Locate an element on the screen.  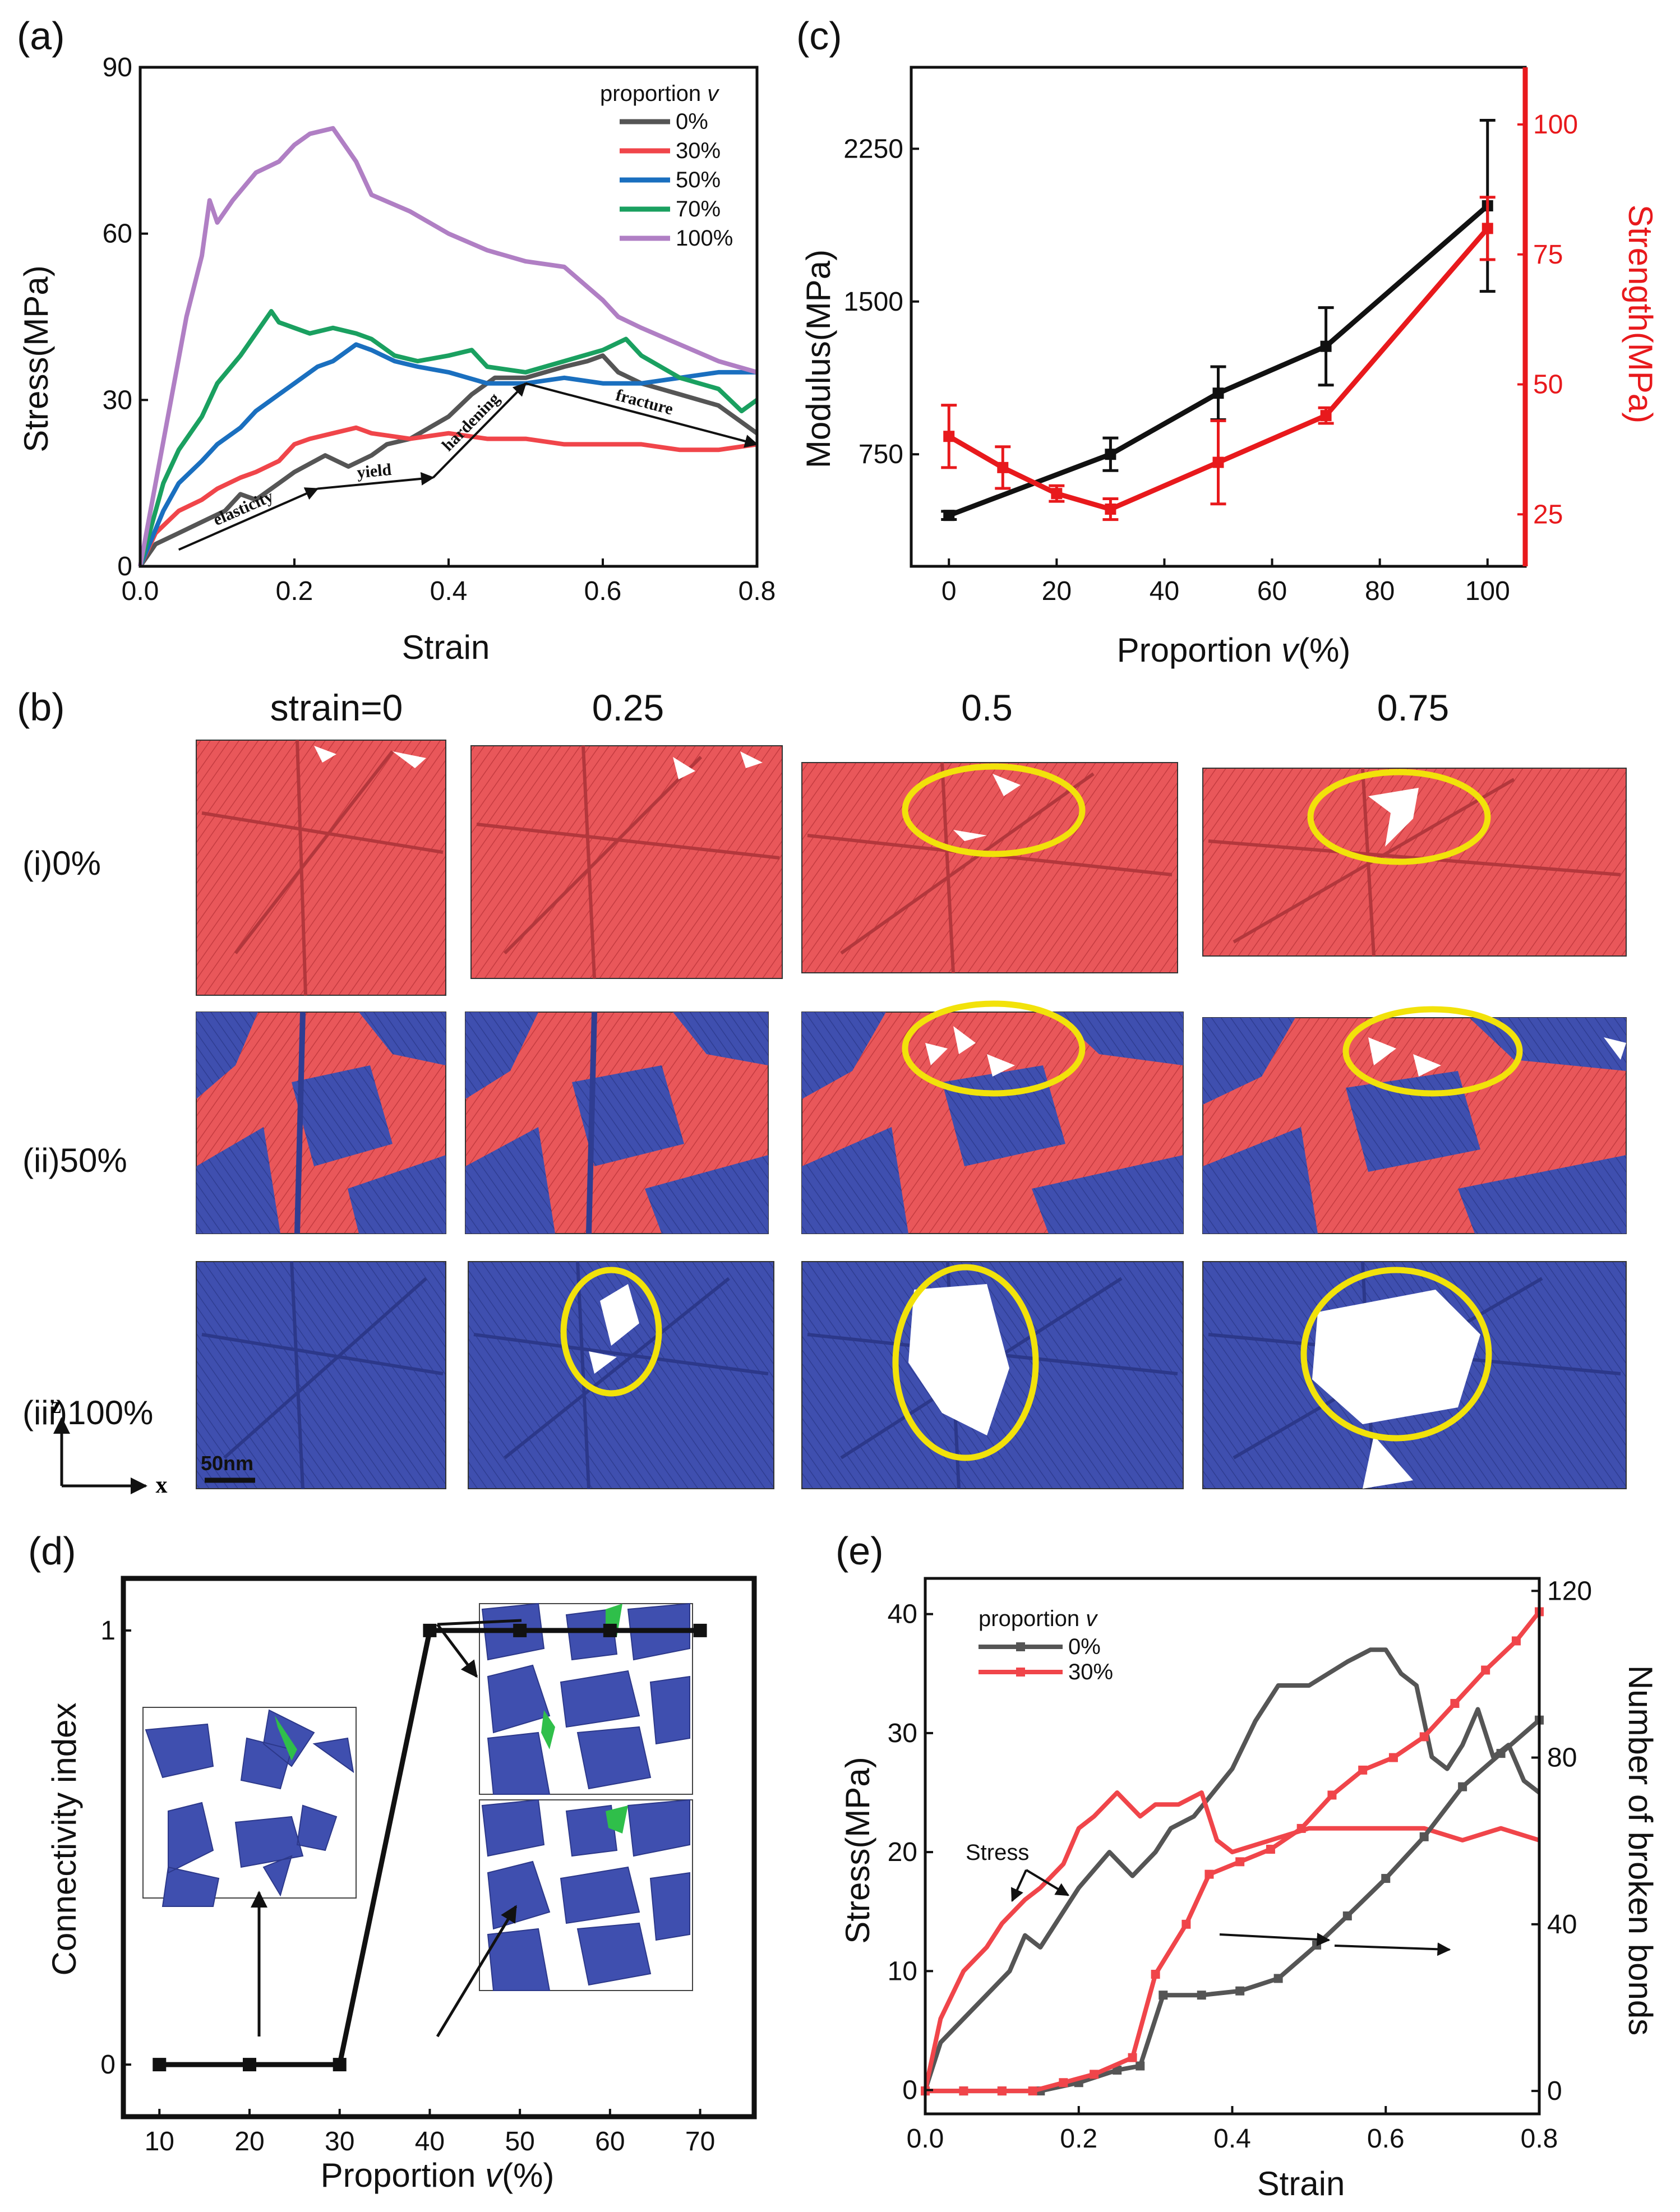
axis-z-label: z is located at coordinates (56, 1406).